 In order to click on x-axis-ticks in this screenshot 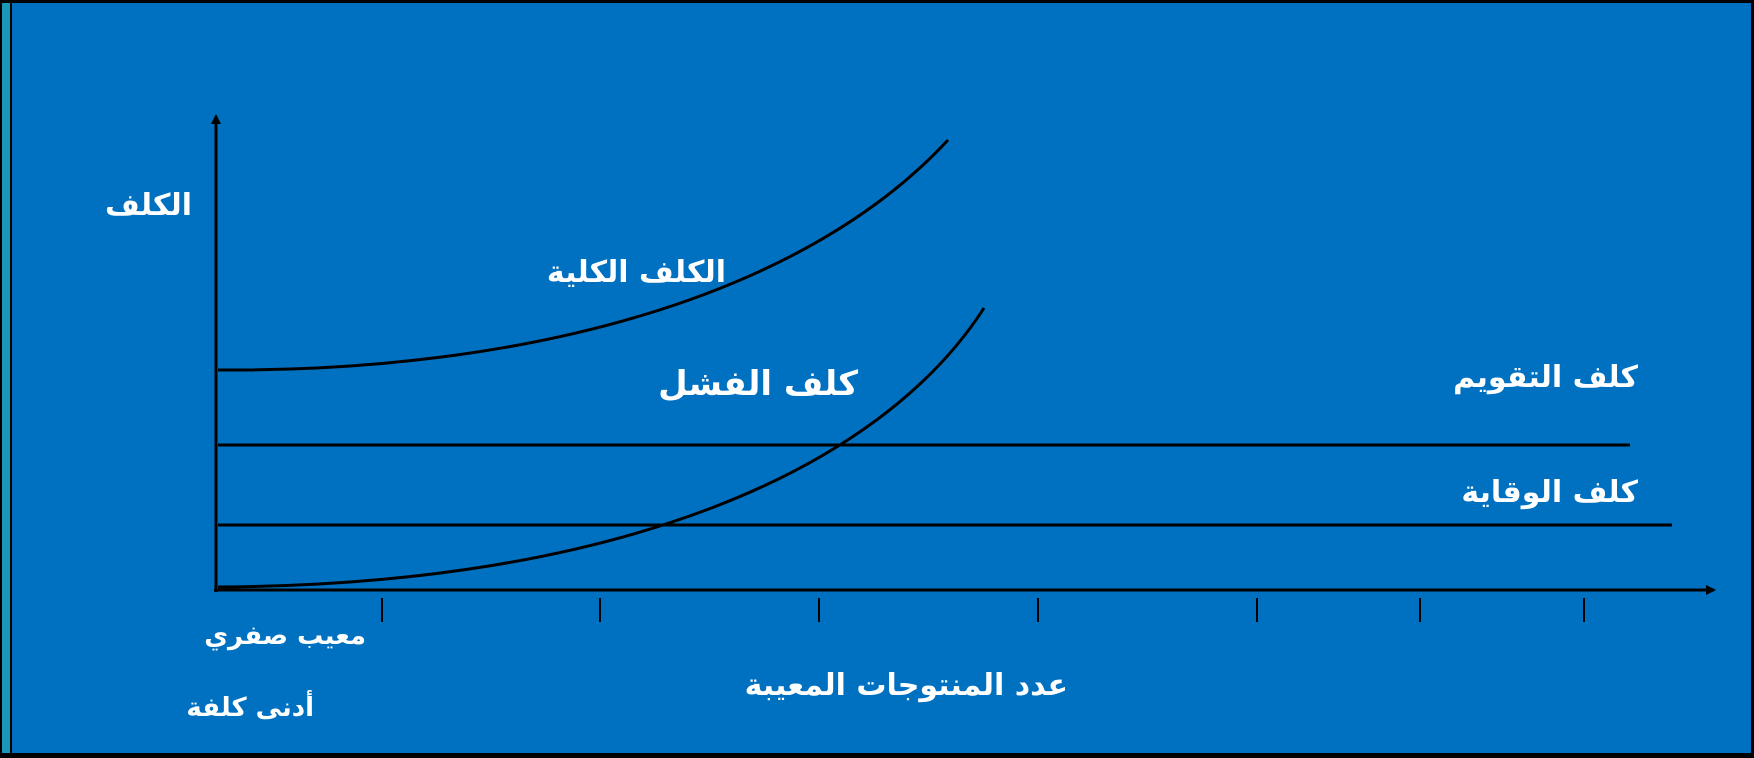, I will do `click(983, 610)`.